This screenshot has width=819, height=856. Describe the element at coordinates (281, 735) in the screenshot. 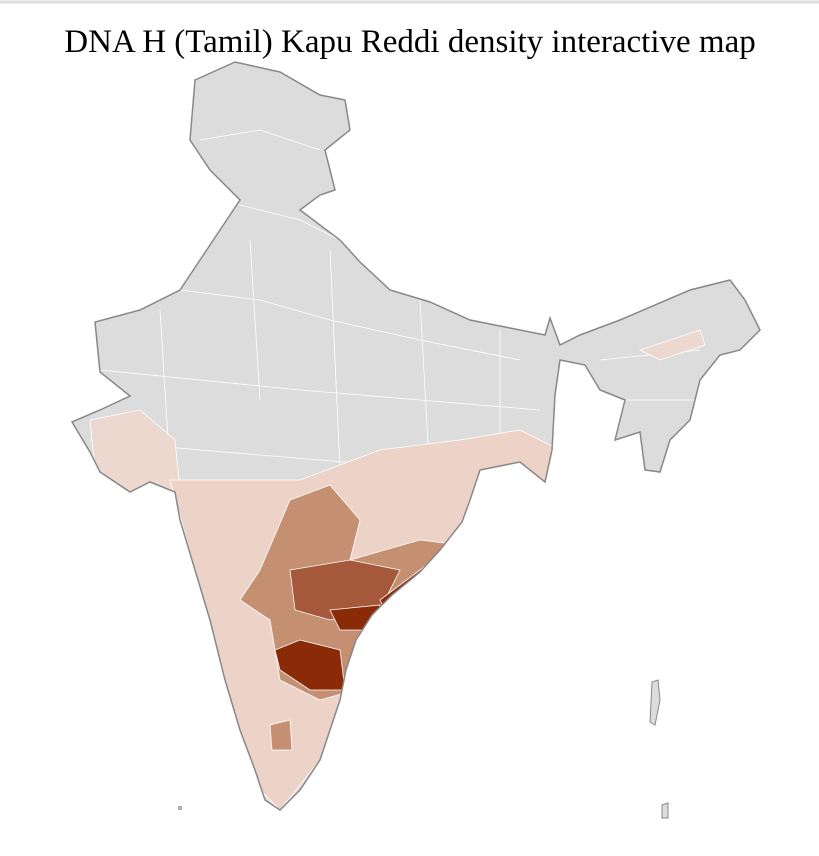

I see `region-medium` at that location.